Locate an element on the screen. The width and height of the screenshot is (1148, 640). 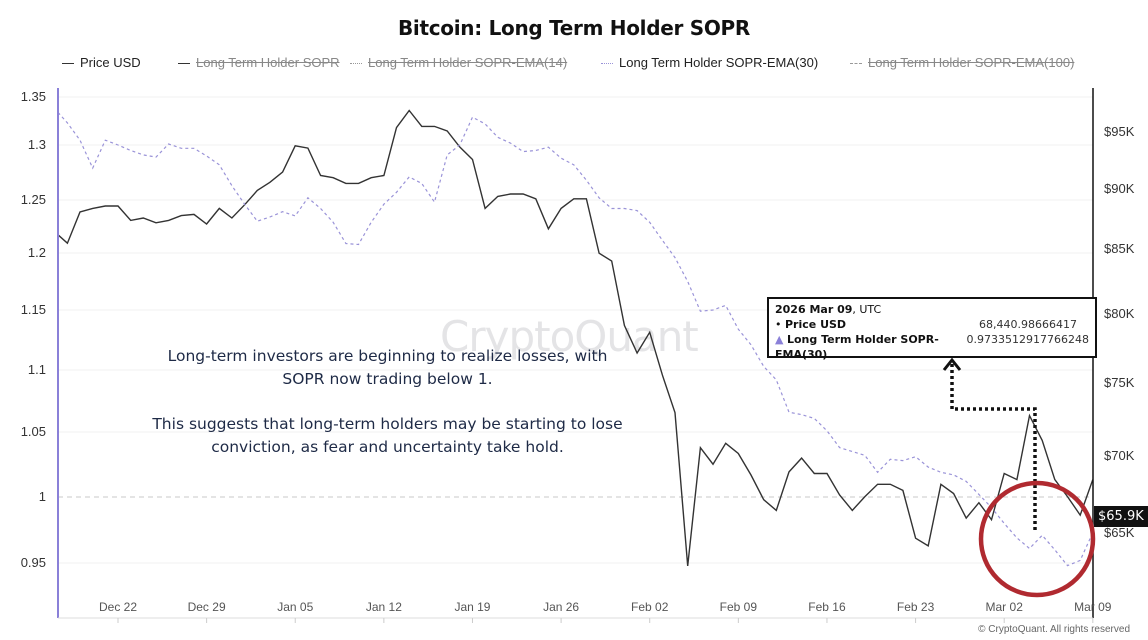
left-tick-label: 1.1 is located at coordinates (37, 369).